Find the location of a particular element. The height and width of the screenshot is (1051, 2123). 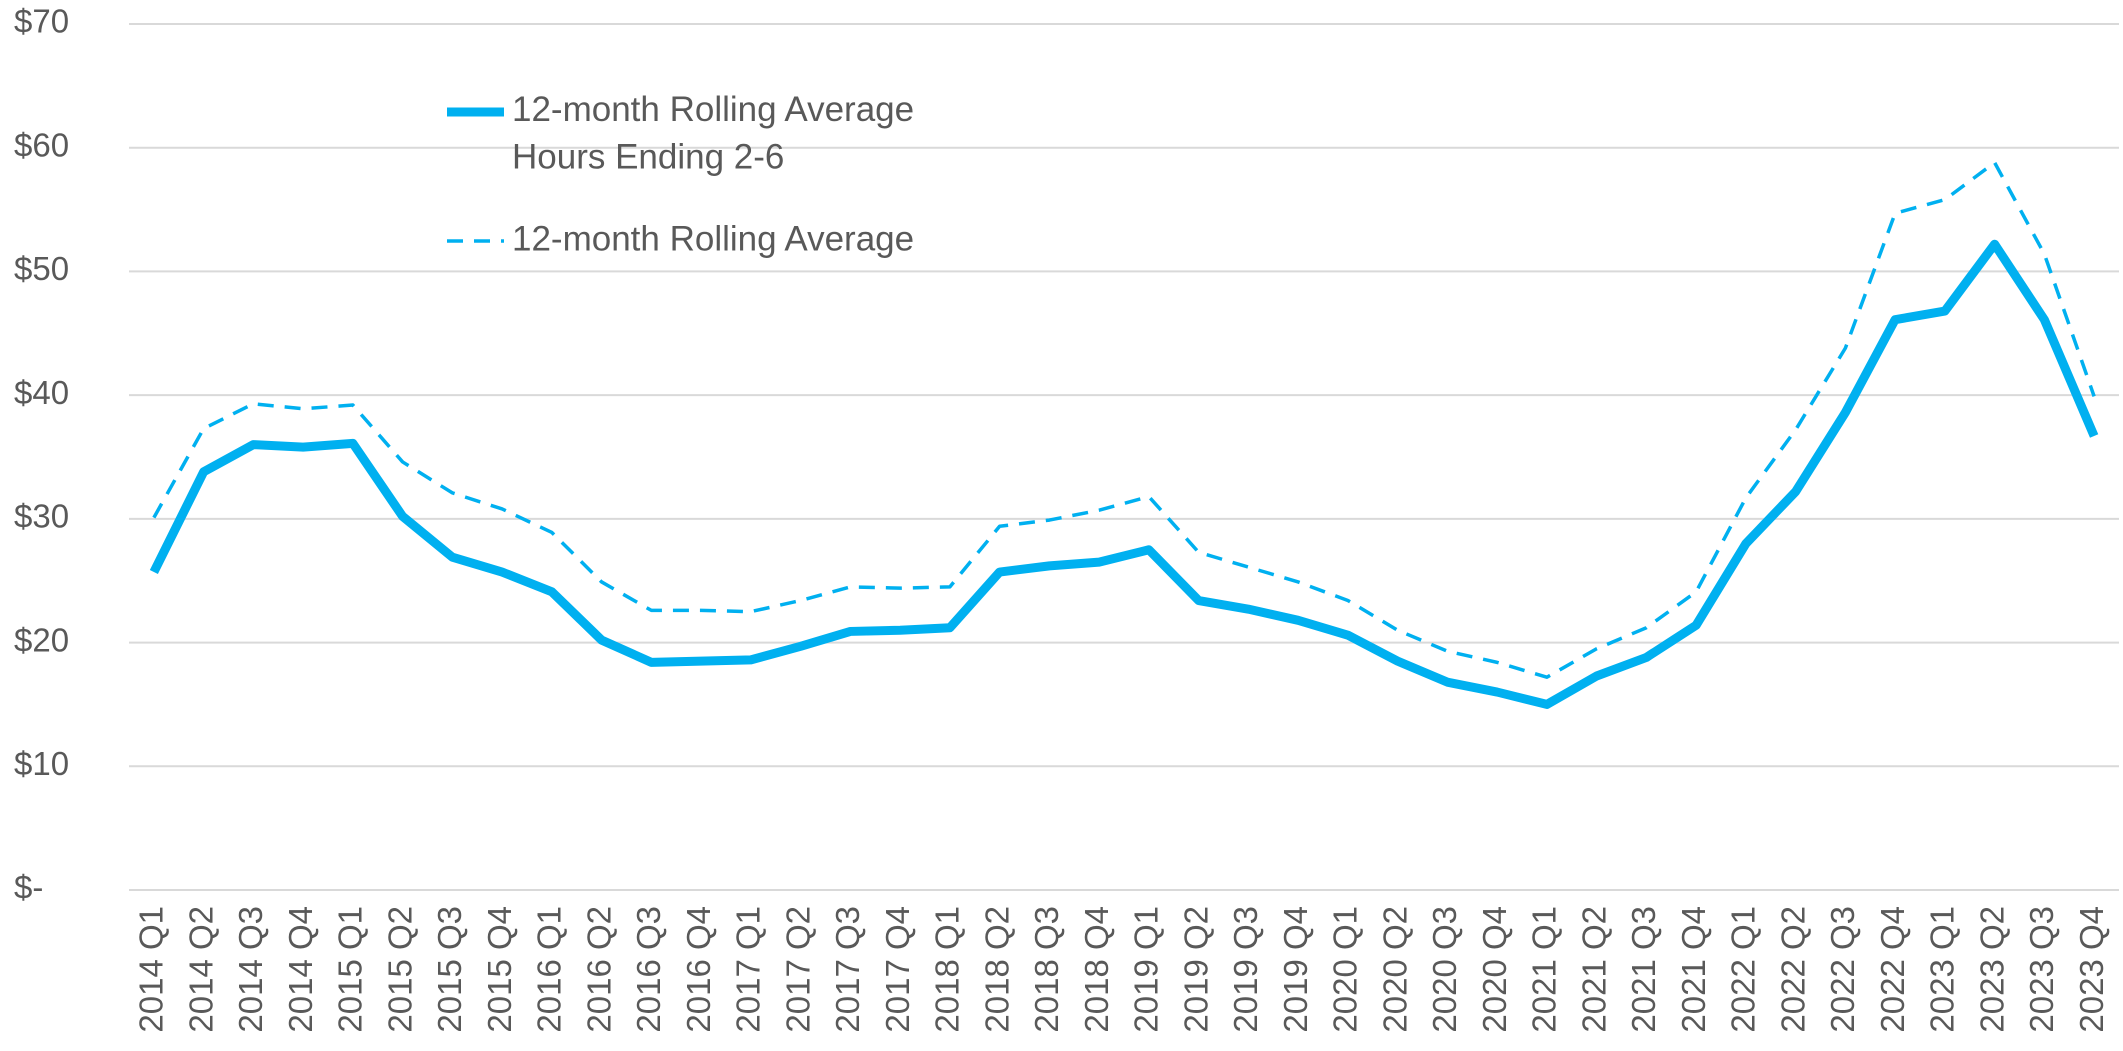

x-tick-label: 2016 Q3 is located at coordinates (648, 969).